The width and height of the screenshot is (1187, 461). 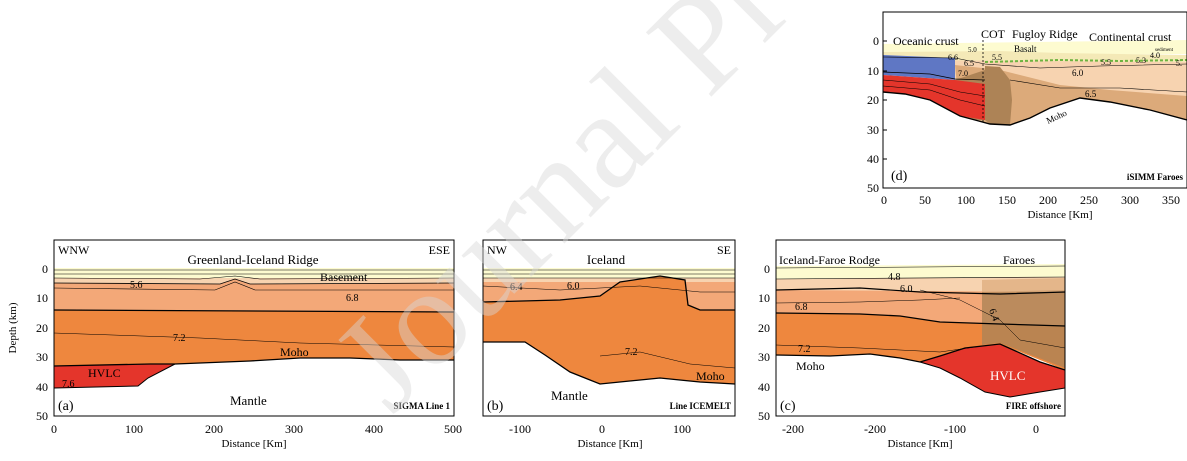 What do you see at coordinates (919, 67) in the screenshot?
I see `panel-d-oceanic-blue` at bounding box center [919, 67].